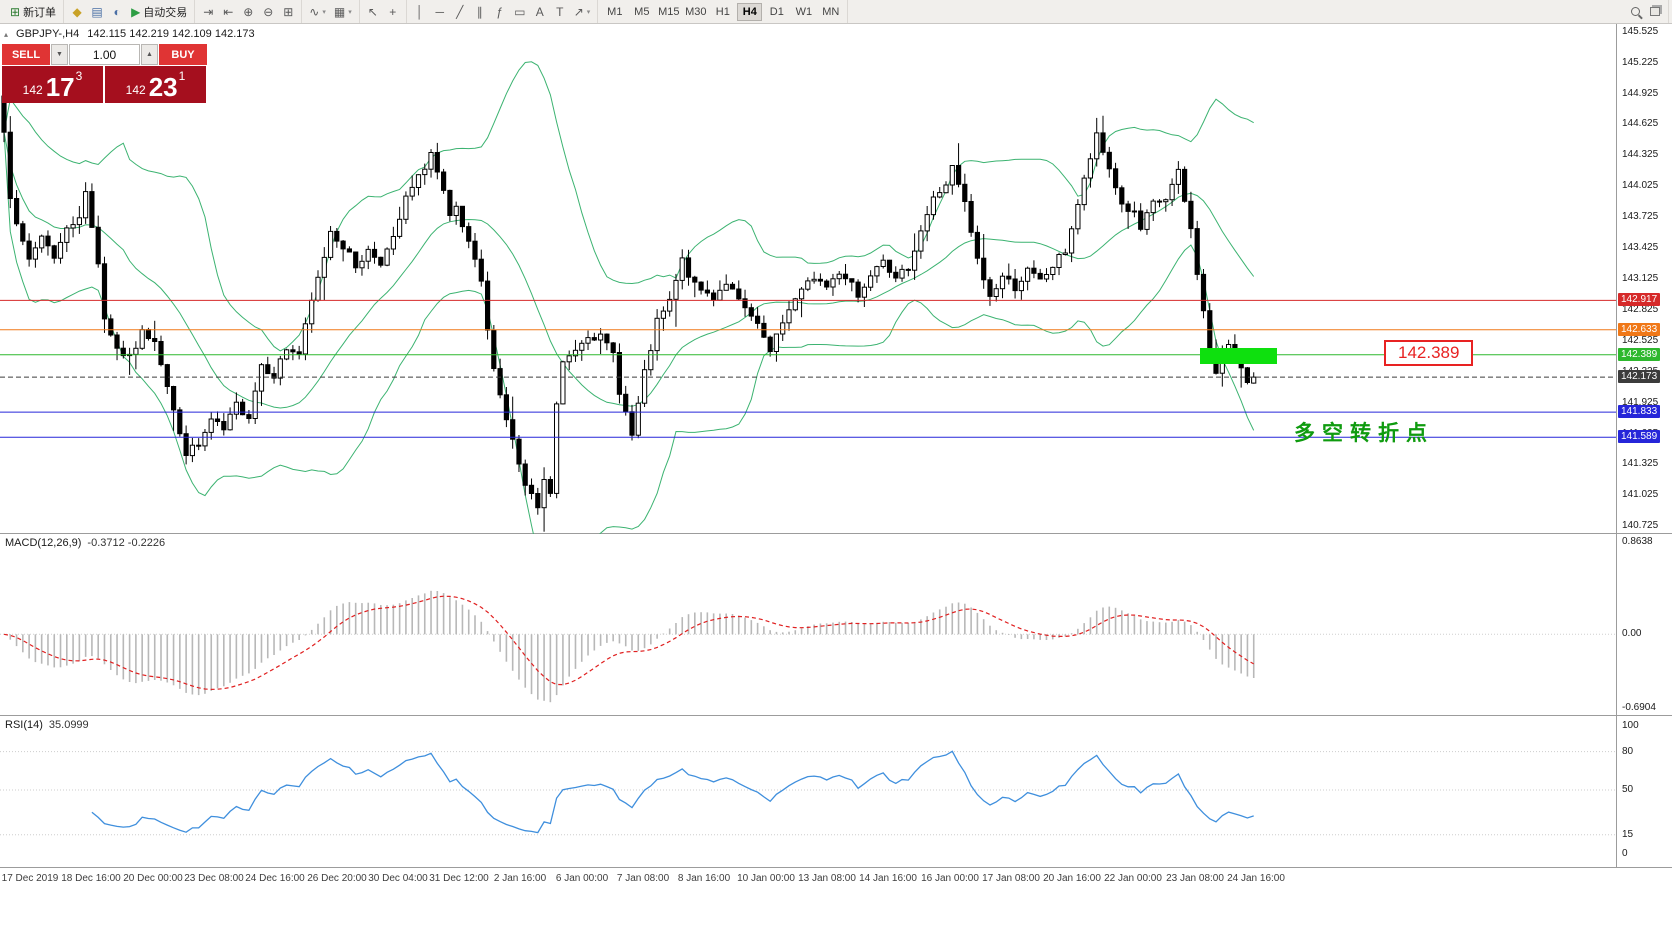 The image size is (1672, 946). I want to click on volume-decrease-button: ▼, so click(59, 54).